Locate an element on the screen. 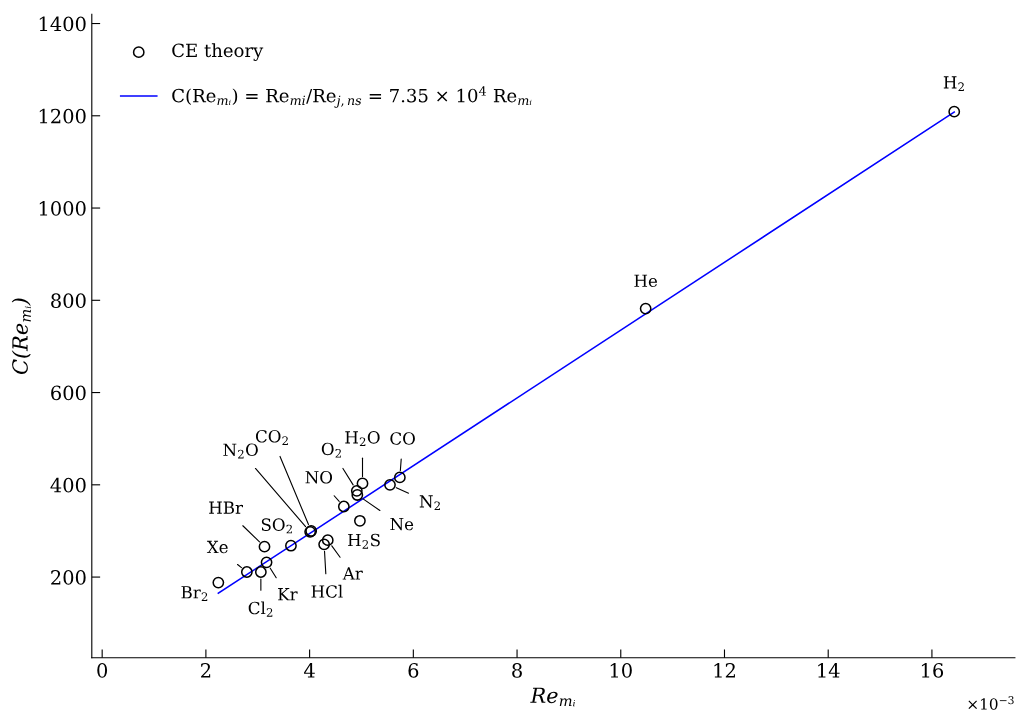  x-tick-label: 8 is located at coordinates (517, 670).